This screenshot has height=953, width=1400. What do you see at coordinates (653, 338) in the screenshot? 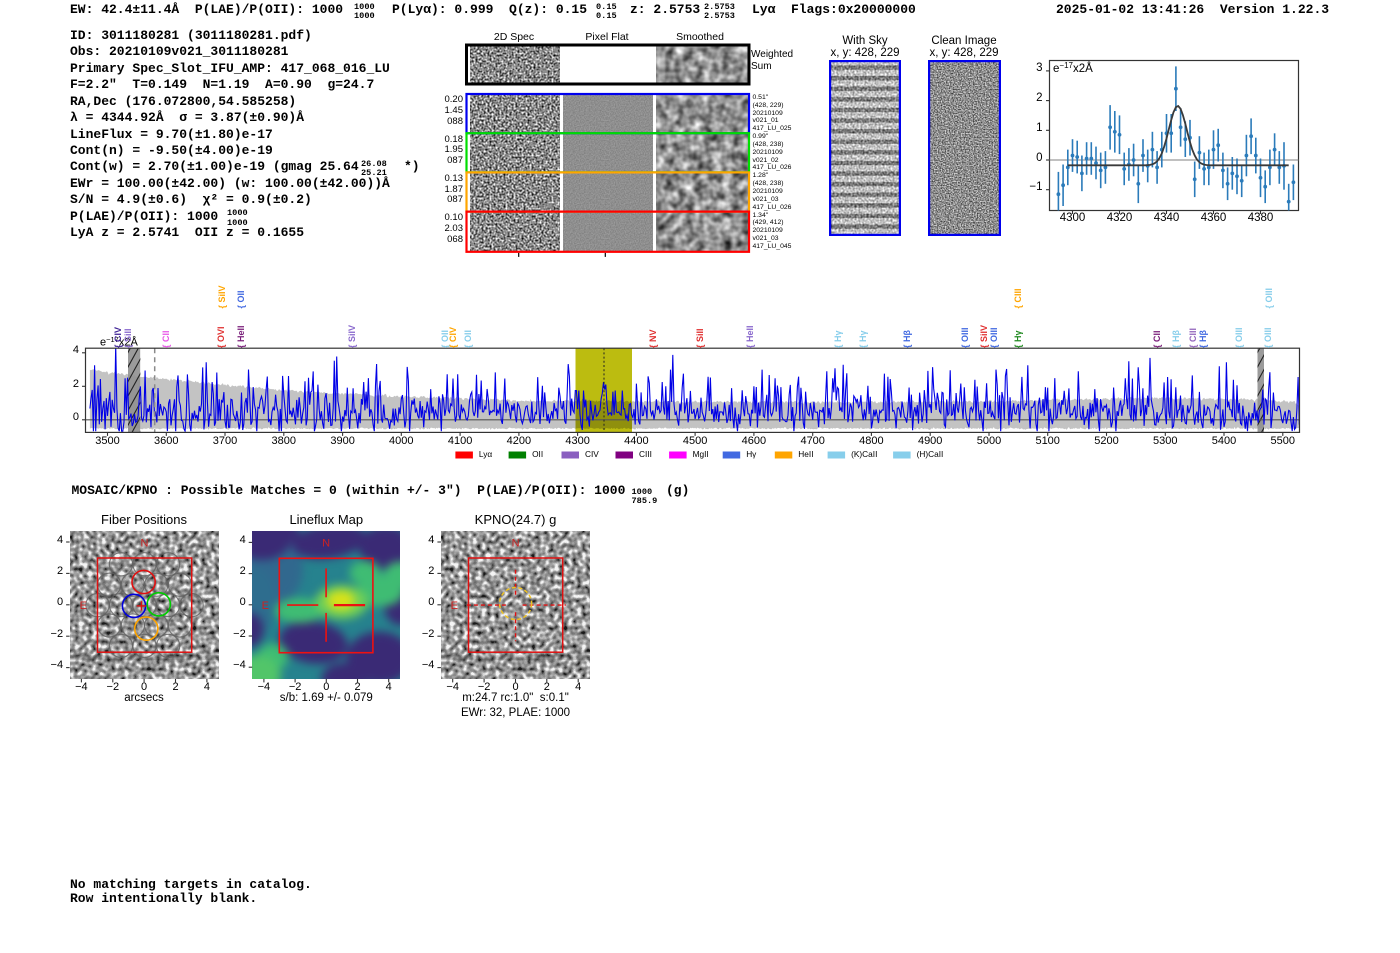
I see `svg-text: { NV` at bounding box center [653, 338].